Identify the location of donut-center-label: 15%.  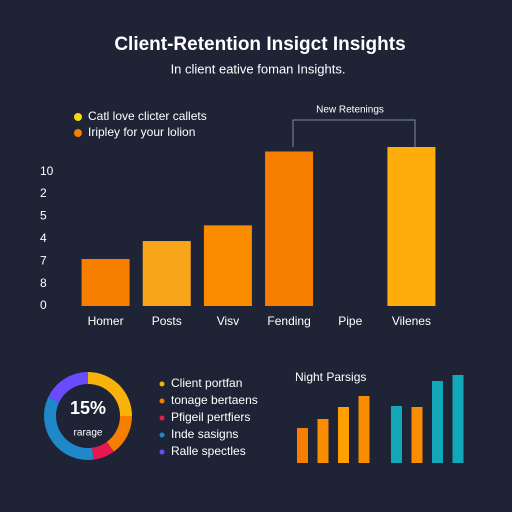
(88, 408).